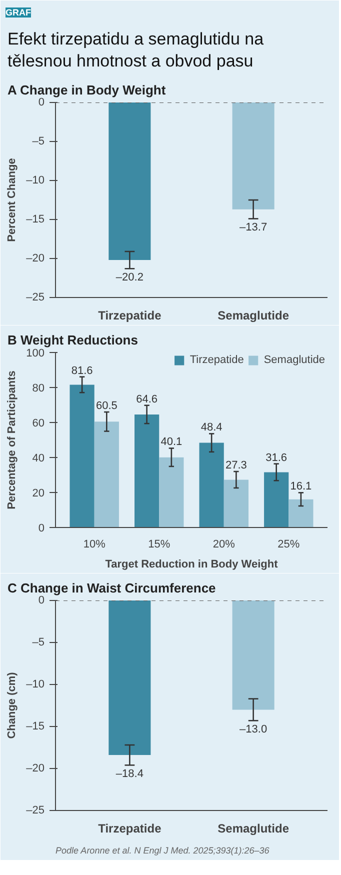 This screenshot has height=875, width=341. I want to click on text: Podle Aronne et al. N Engl J Med. 2025;393(1):26–36, so click(163, 851).